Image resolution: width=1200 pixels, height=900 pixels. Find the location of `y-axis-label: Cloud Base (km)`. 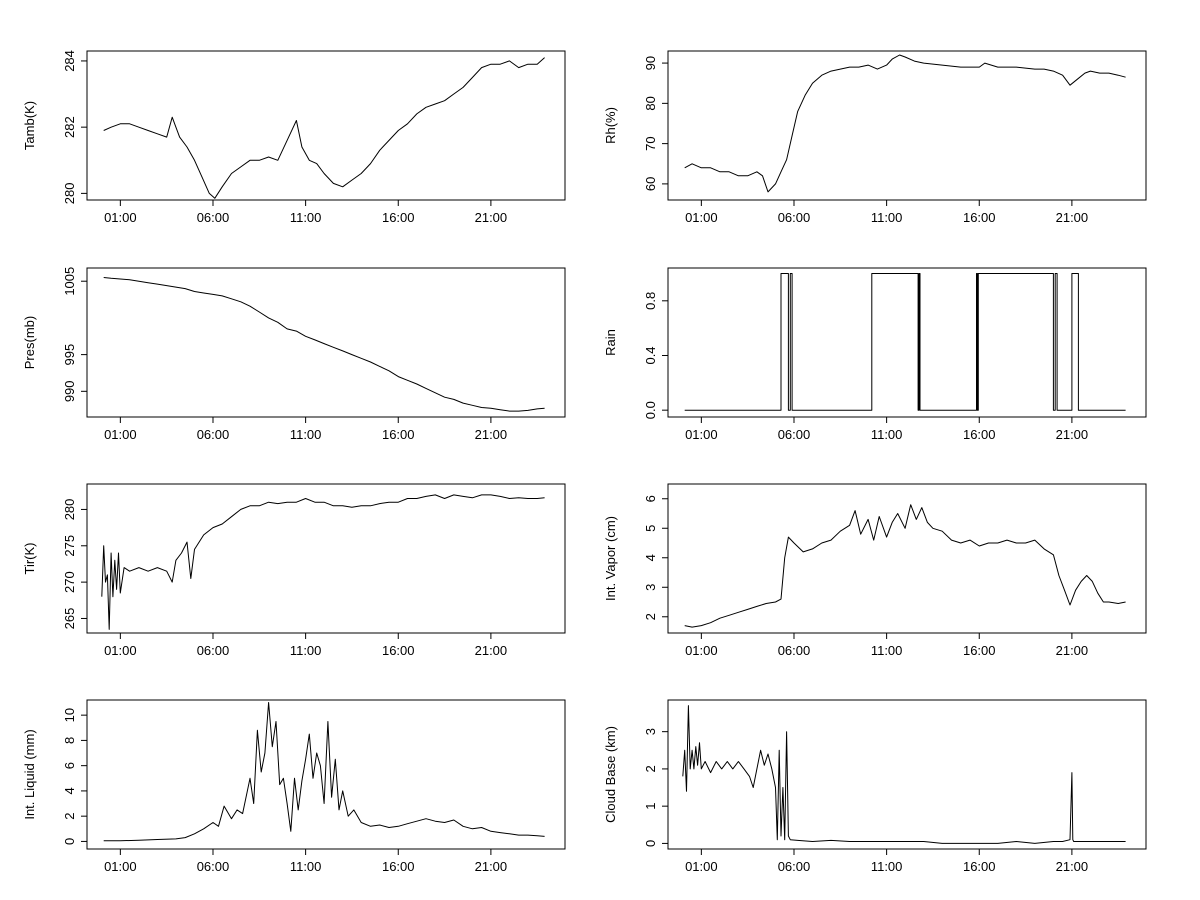

y-axis-label: Cloud Base (km) is located at coordinates (610, 774).